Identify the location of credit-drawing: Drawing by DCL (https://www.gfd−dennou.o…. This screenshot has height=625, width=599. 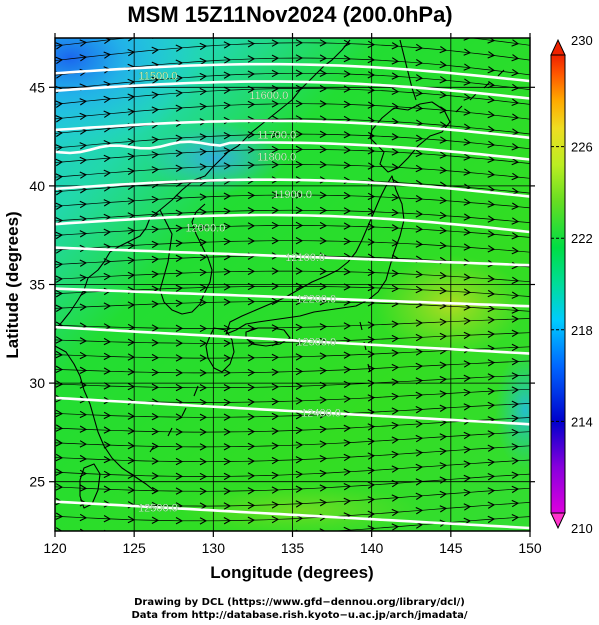
(299, 602).